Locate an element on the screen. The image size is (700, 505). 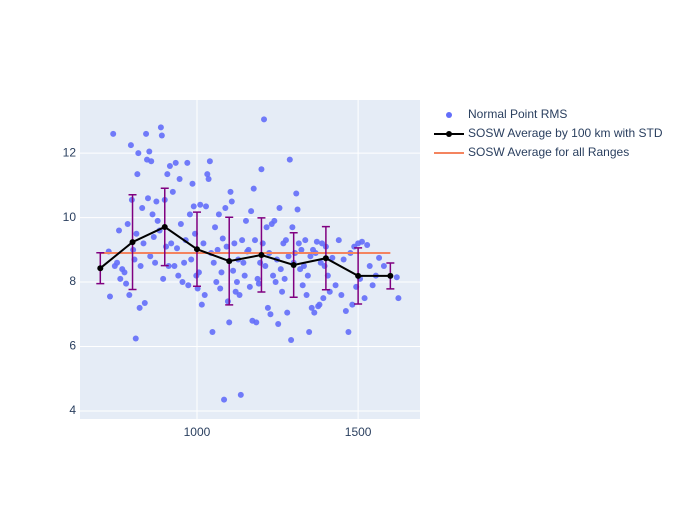
y-tick-label: 6 is located at coordinates (72, 346).